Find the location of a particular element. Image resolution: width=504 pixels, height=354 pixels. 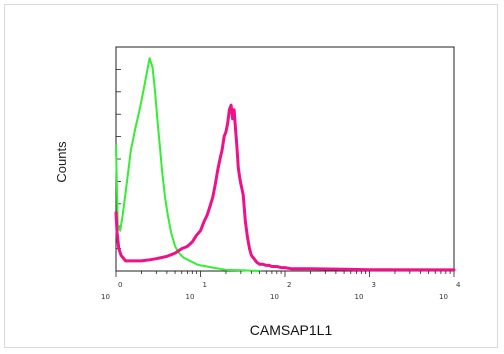

x-tick-exponent: 4 is located at coordinates (458, 285).